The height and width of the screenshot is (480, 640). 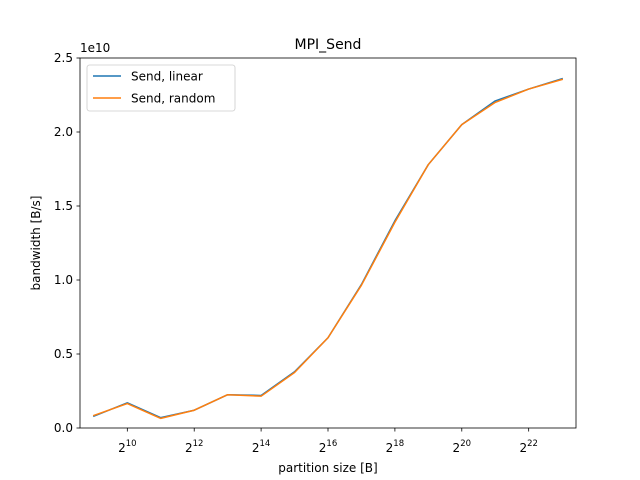 I want to click on x-axis-label: partition size [B], so click(x=327, y=468).